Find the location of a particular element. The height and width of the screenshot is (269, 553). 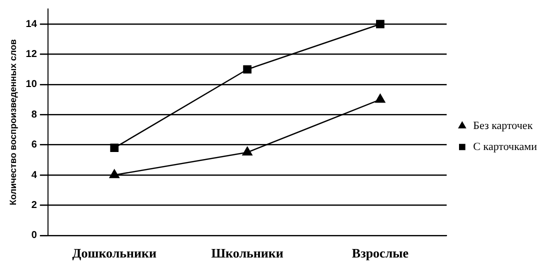

legend-label: Без карточек is located at coordinates (503, 126).